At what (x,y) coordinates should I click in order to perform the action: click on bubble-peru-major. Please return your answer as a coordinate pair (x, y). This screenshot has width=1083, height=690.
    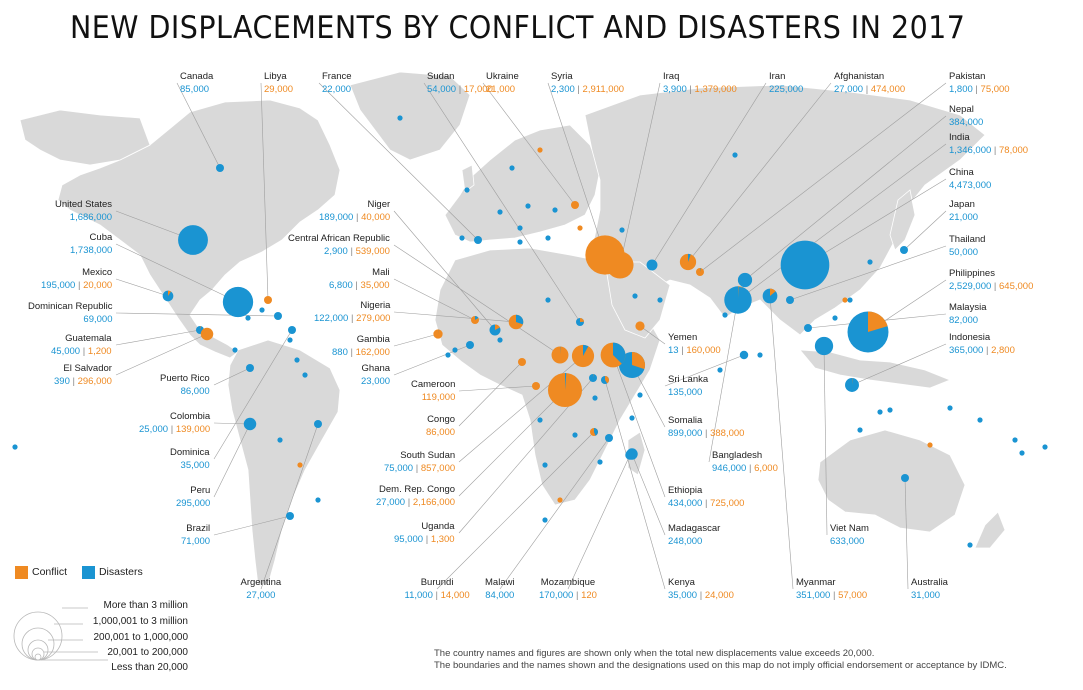
    Looking at the image, I should click on (250, 424).